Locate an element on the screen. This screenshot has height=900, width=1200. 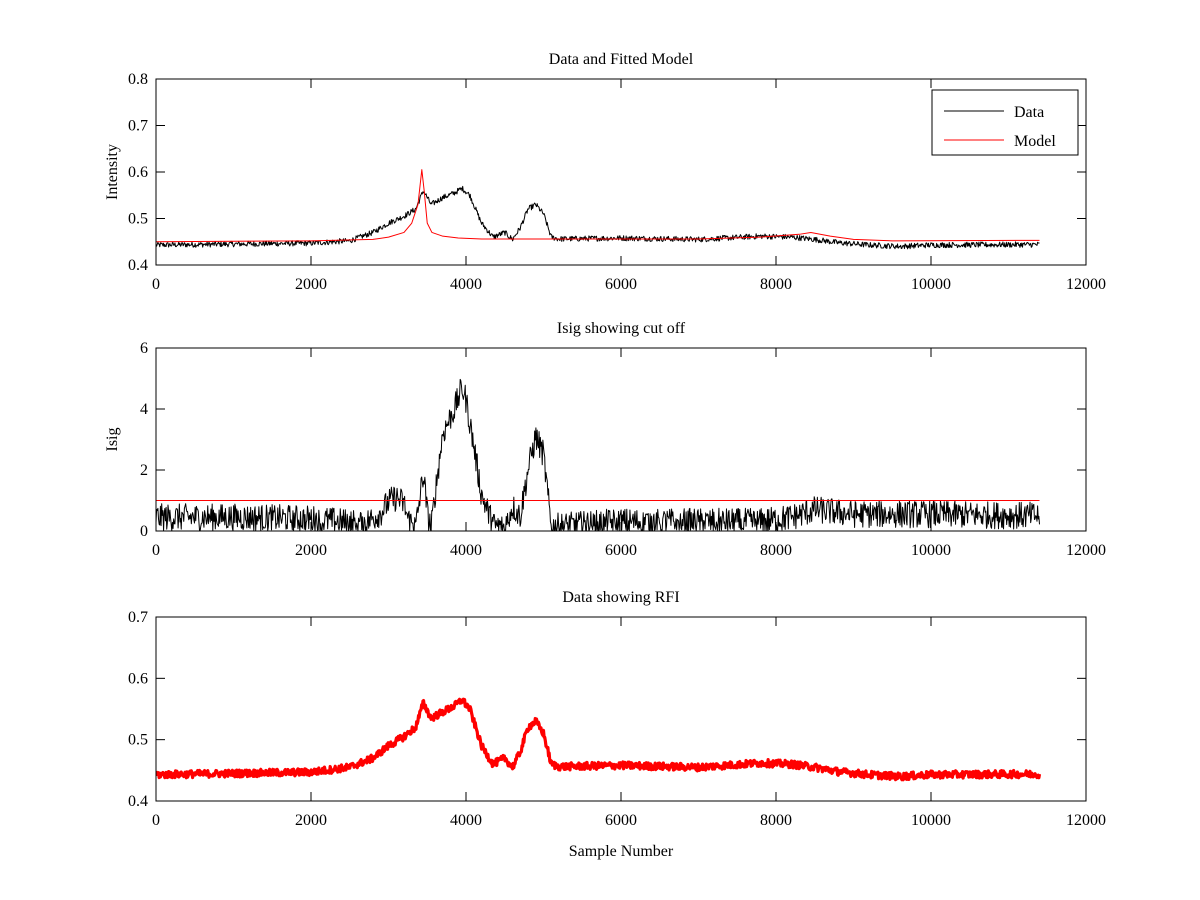
series-line-1-data is located at coordinates (598, 217).